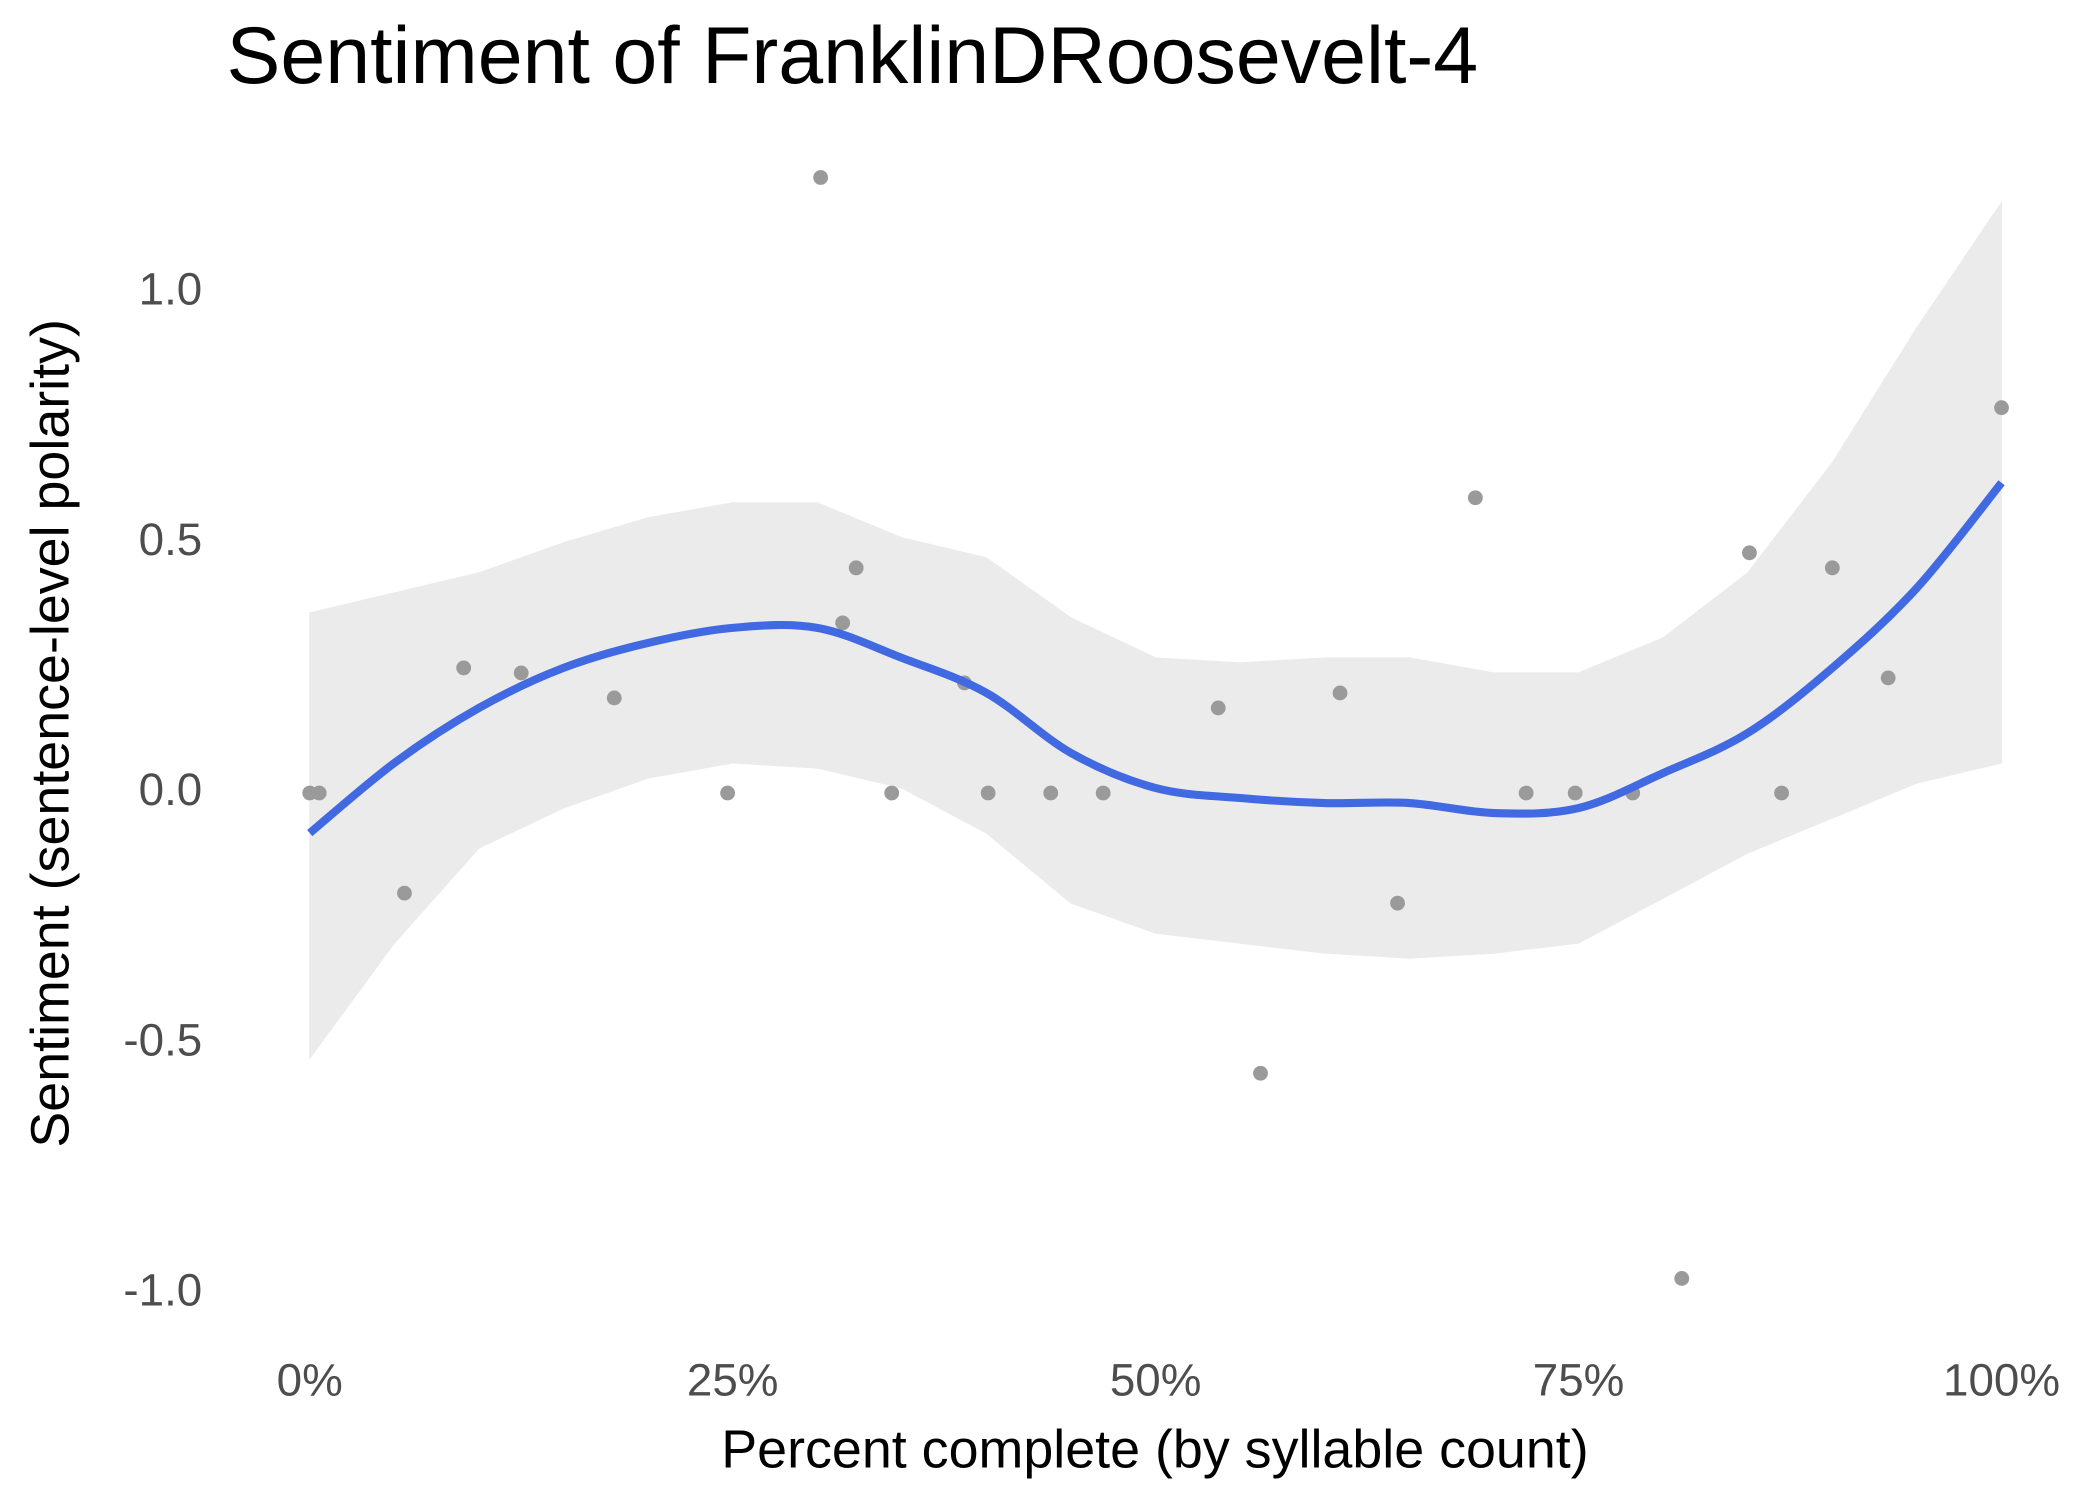 Image resolution: width=2100 pixels, height=1499 pixels. I want to click on y-tick-label: 1.0, so click(171, 289).